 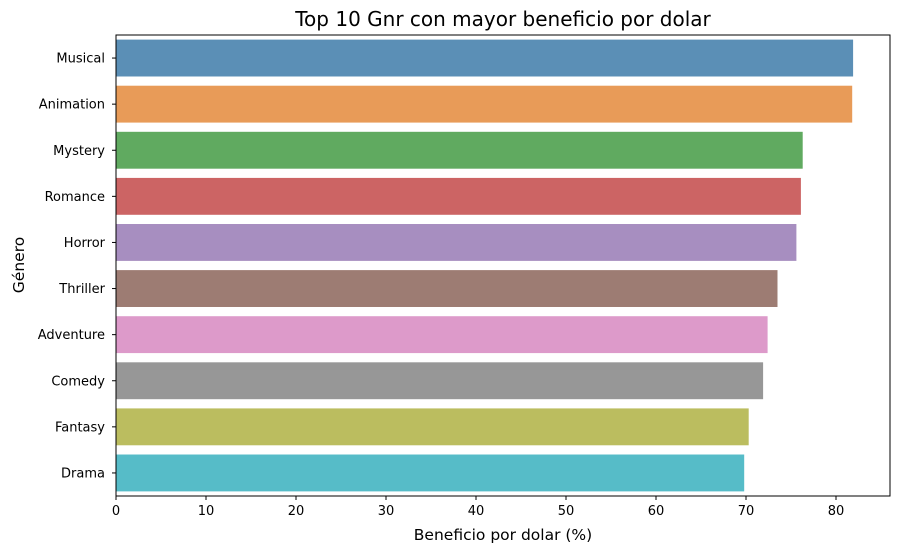 What do you see at coordinates (79, 151) in the screenshot?
I see `y-tick-label: Mystery` at bounding box center [79, 151].